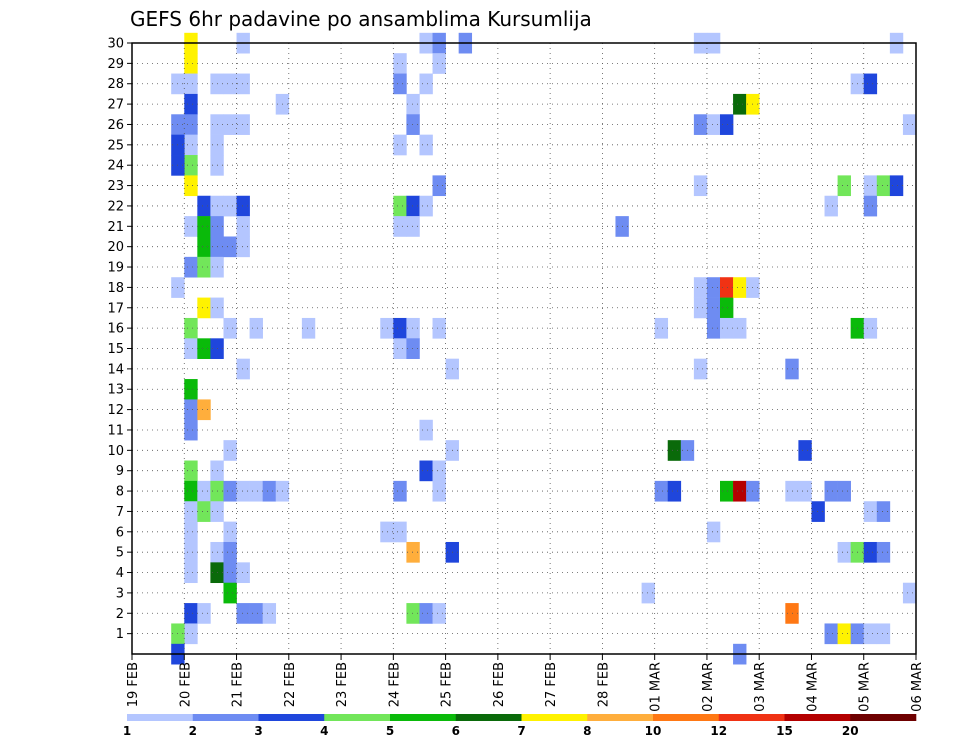 The width and height of the screenshot is (960, 742). I want to click on colorbar-label: 3, so click(258, 731).